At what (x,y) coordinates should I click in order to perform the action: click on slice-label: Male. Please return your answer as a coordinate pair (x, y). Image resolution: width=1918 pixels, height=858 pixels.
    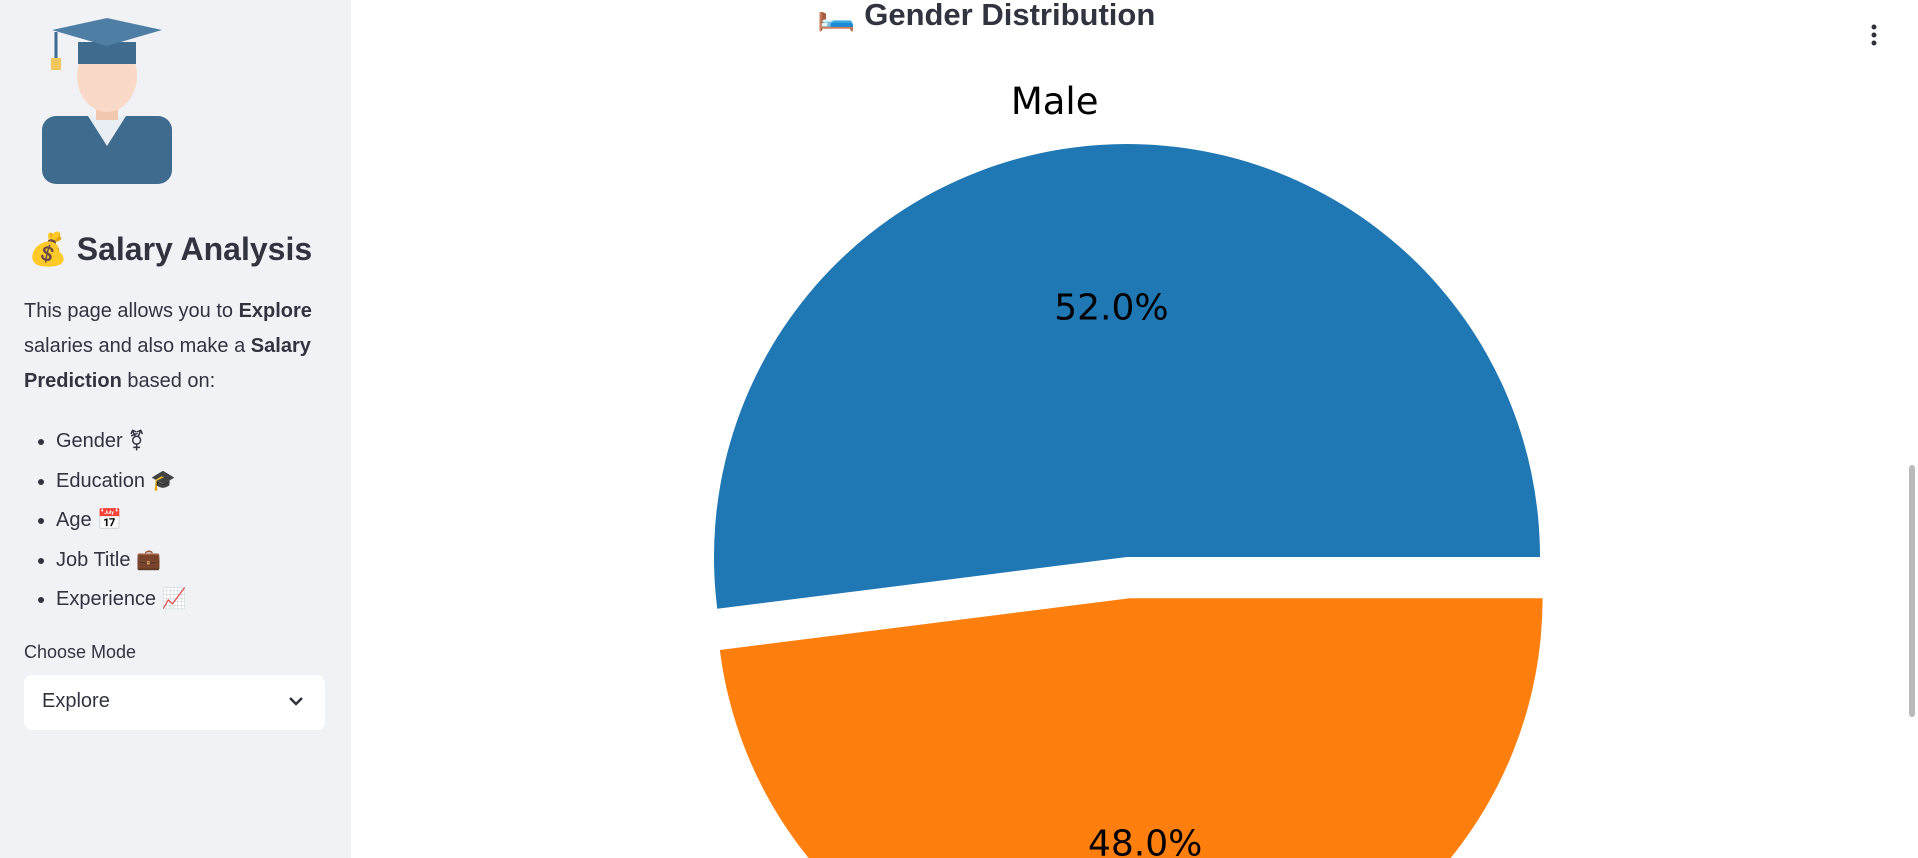
    Looking at the image, I should click on (1055, 101).